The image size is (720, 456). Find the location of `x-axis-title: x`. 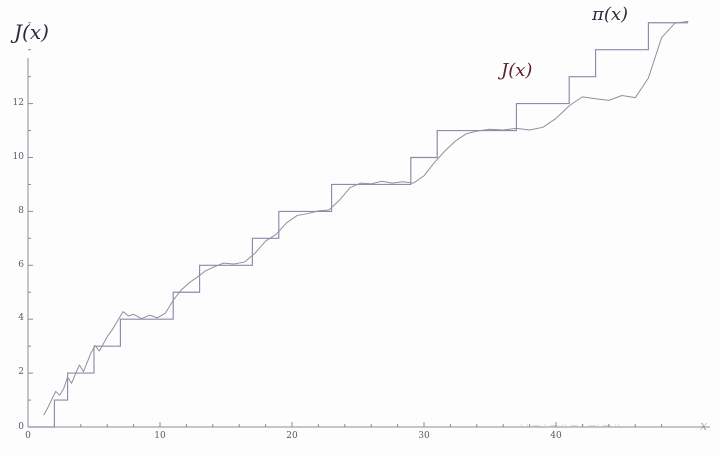

x-axis-title: x is located at coordinates (704, 426).